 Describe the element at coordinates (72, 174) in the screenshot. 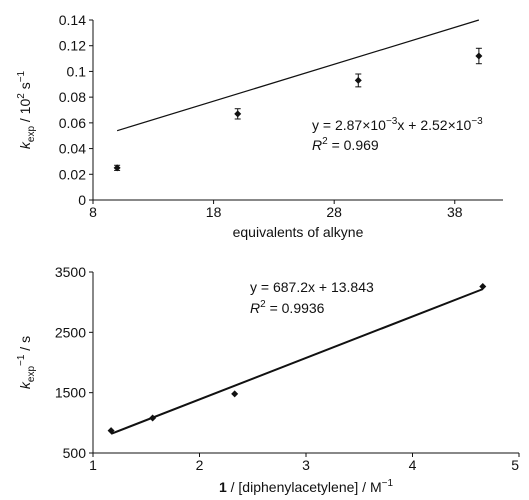

I see `chart-1-y-tick-label: 0.02` at that location.